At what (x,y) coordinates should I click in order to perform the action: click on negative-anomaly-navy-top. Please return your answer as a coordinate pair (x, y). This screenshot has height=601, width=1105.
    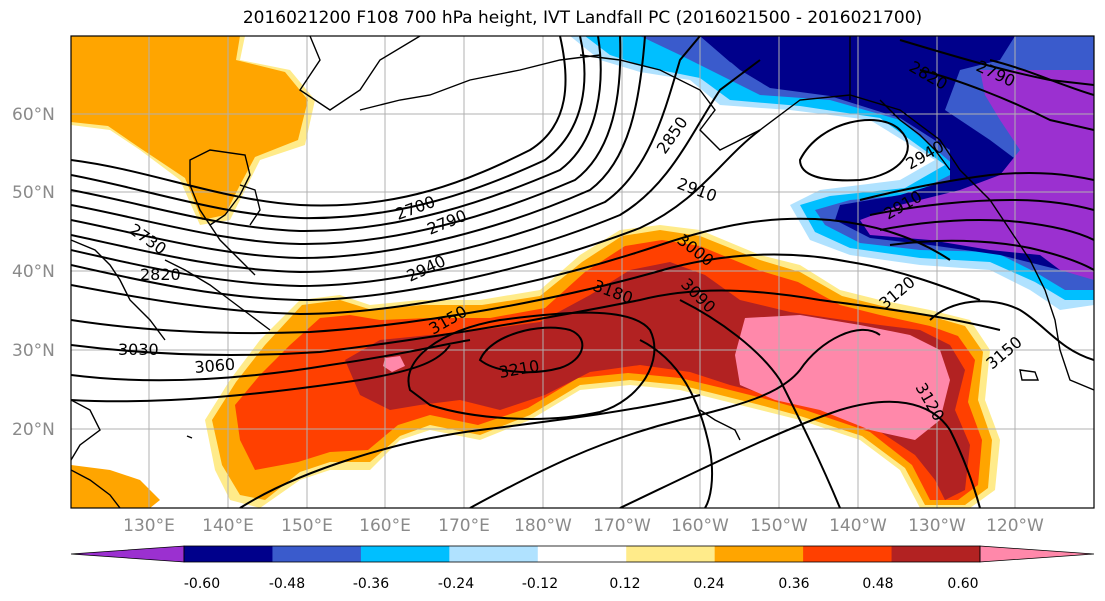
    Looking at the image, I should click on (780, 58).